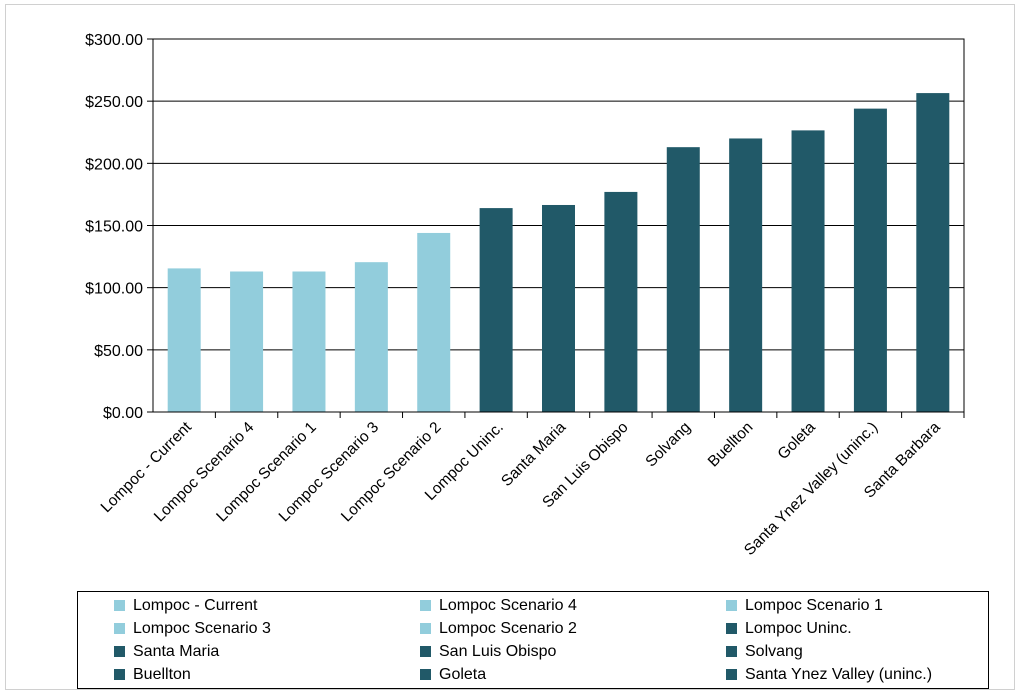  I want to click on legend-item: Santa Ynez Valley (uninc.), so click(840, 674).